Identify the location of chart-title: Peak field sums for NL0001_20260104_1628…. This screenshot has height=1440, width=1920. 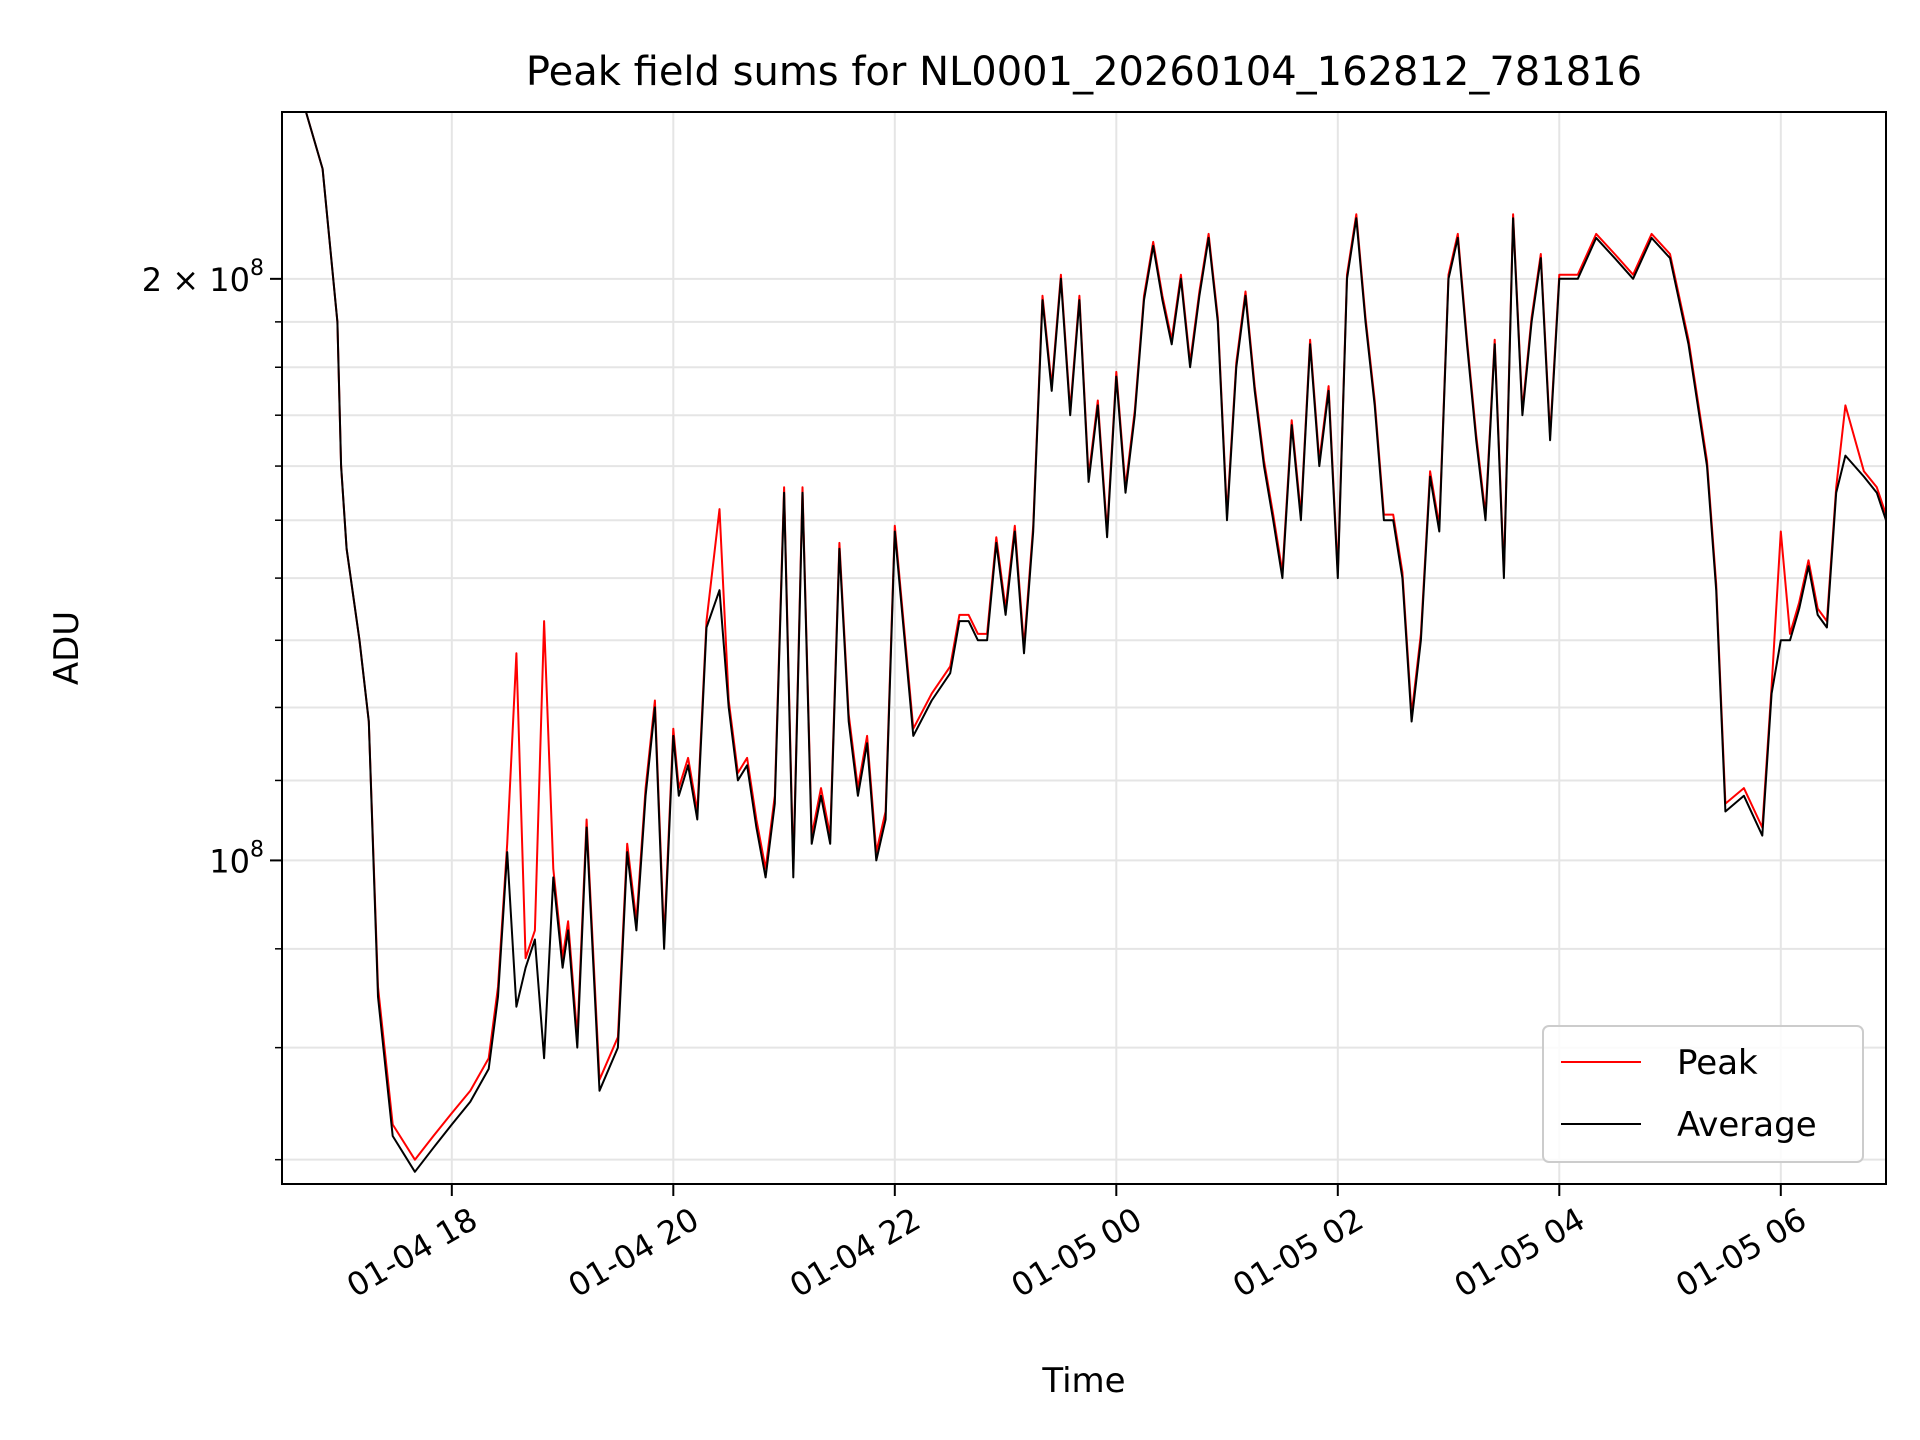
(1084, 72).